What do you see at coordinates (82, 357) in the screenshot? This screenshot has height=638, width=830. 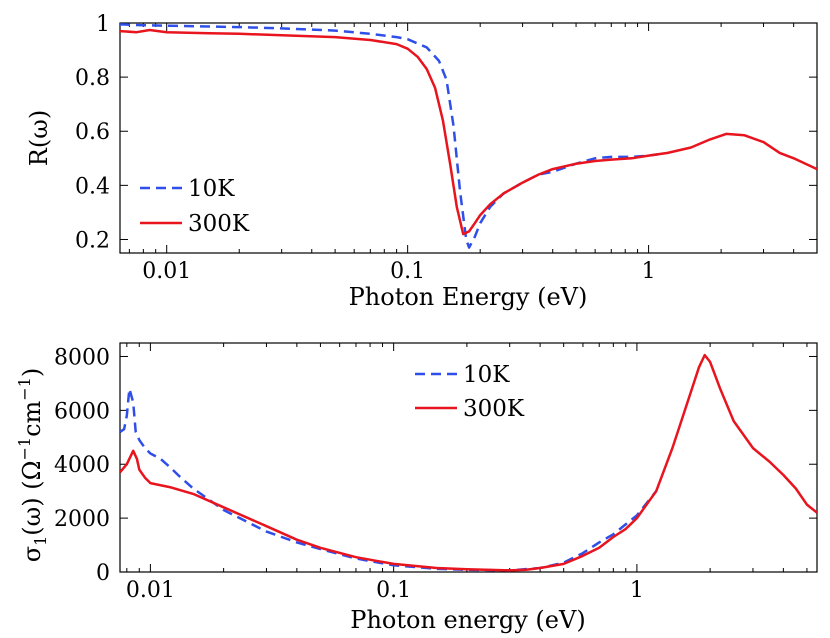 I see `conductivity-y-tick-label: 8000` at bounding box center [82, 357].